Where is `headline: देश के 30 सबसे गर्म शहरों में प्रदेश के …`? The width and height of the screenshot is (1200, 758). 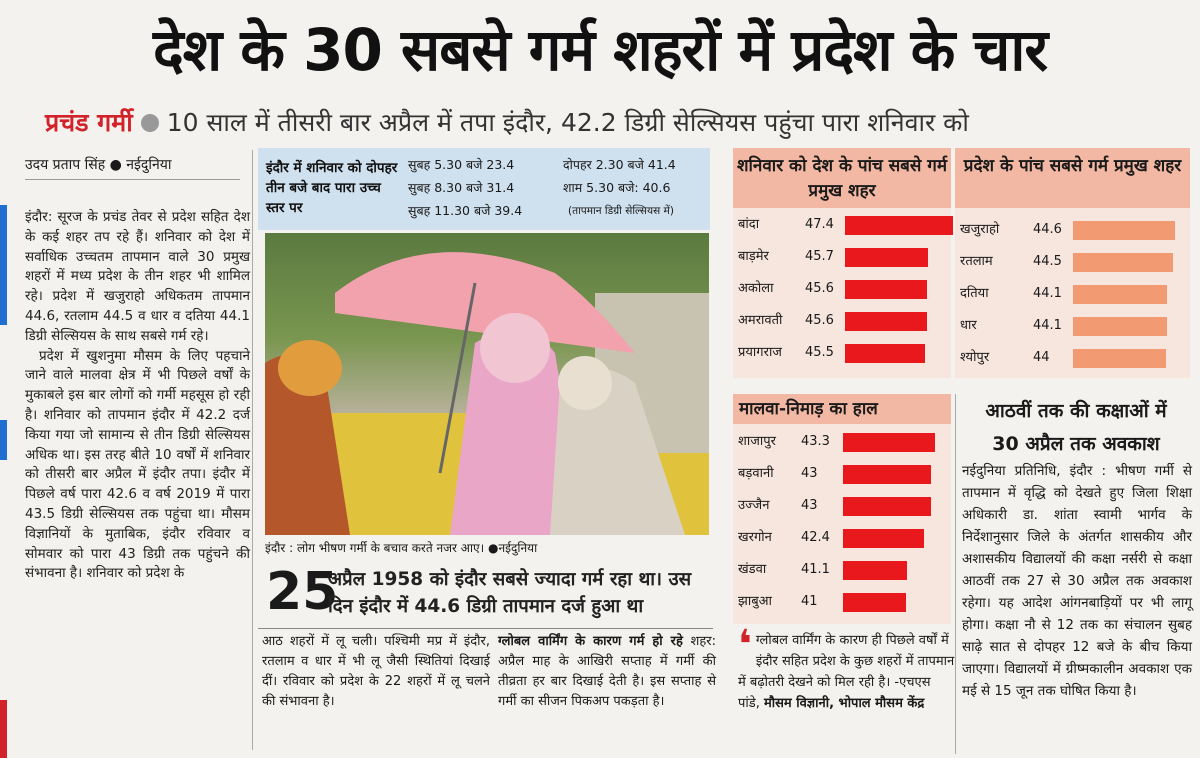
headline: देश के 30 सबसे गर्म शहरों में प्रदेश के … is located at coordinates (600, 50).